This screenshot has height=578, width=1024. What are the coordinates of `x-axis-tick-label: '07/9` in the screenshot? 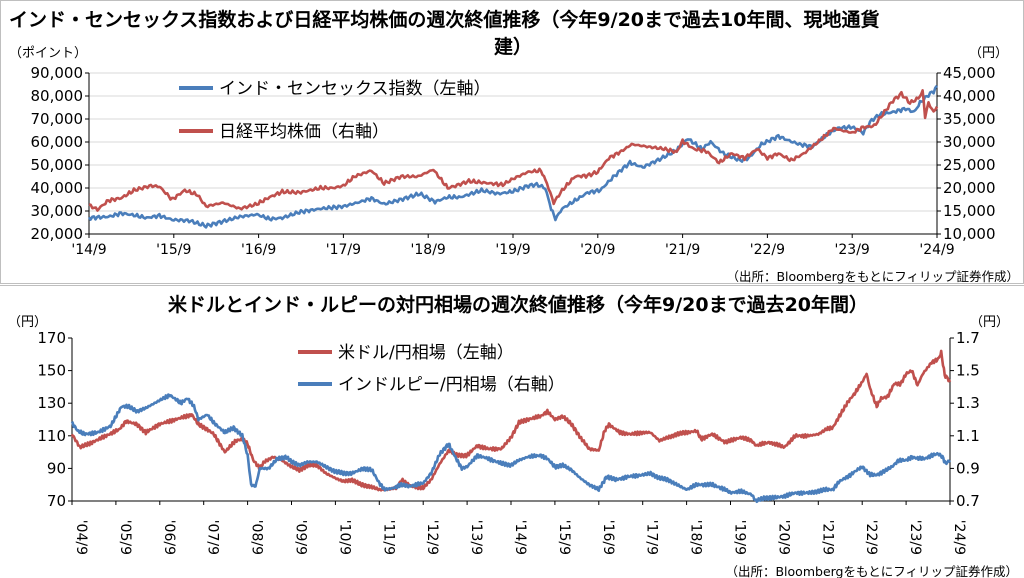 It's located at (213, 537).